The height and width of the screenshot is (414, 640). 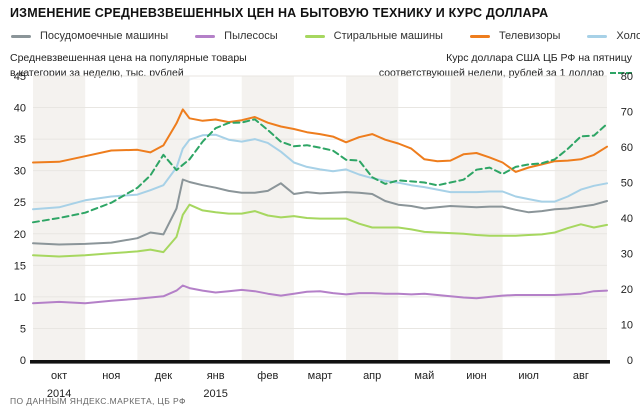 I want to click on legend-label: Холодильники, so click(x=628, y=36).